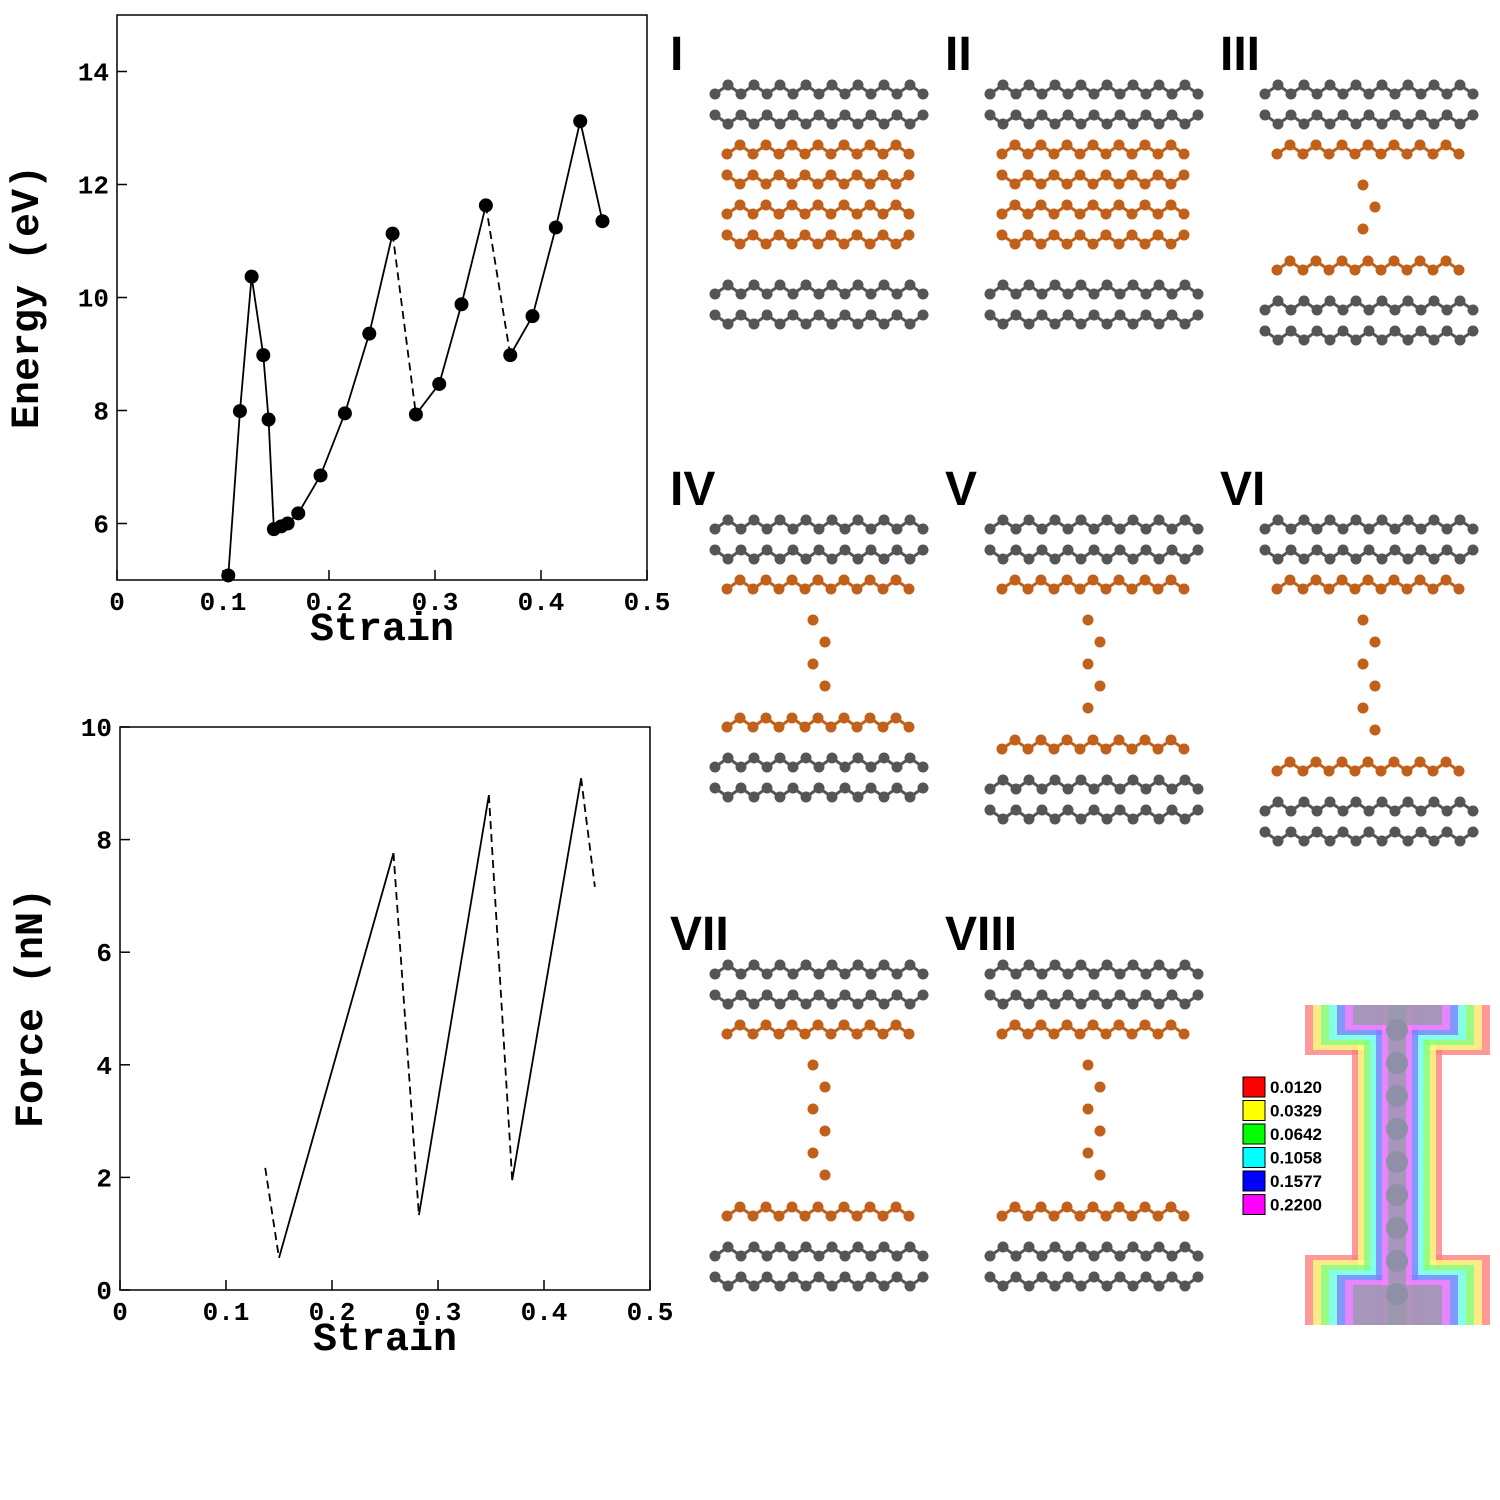 The width and height of the screenshot is (1500, 1500). What do you see at coordinates (117, 603) in the screenshot?
I see `x-tick-label: 0` at bounding box center [117, 603].